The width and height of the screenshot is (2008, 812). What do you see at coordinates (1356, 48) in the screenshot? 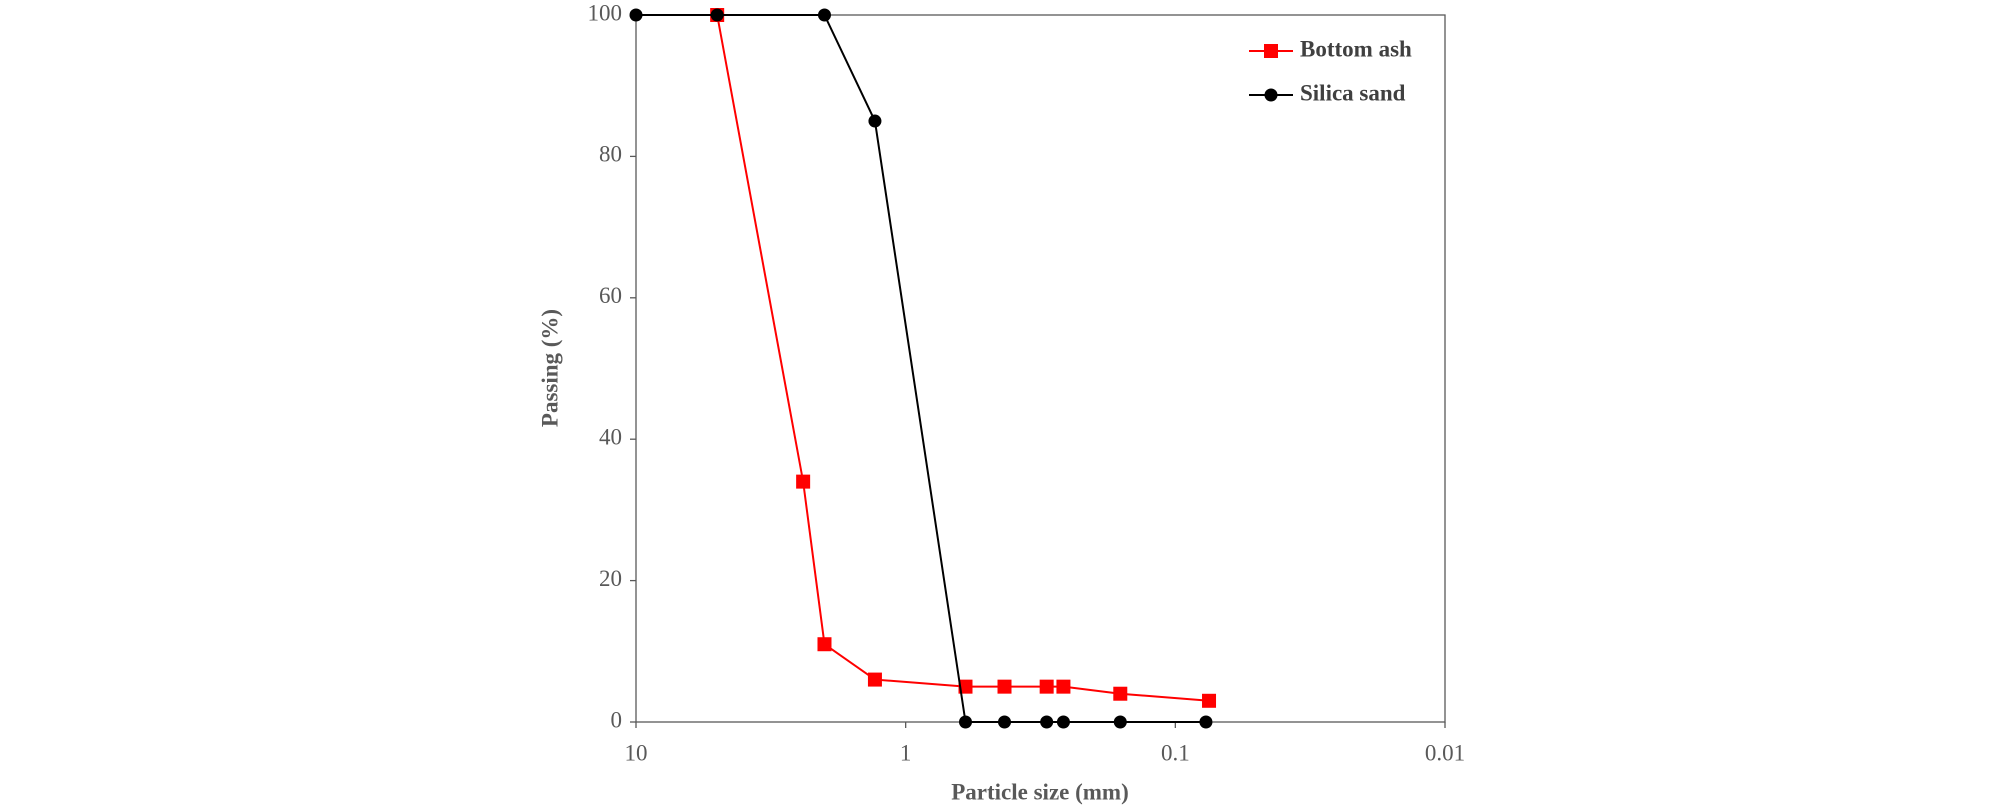
I see `legend-label: Bottom ash` at bounding box center [1356, 48].